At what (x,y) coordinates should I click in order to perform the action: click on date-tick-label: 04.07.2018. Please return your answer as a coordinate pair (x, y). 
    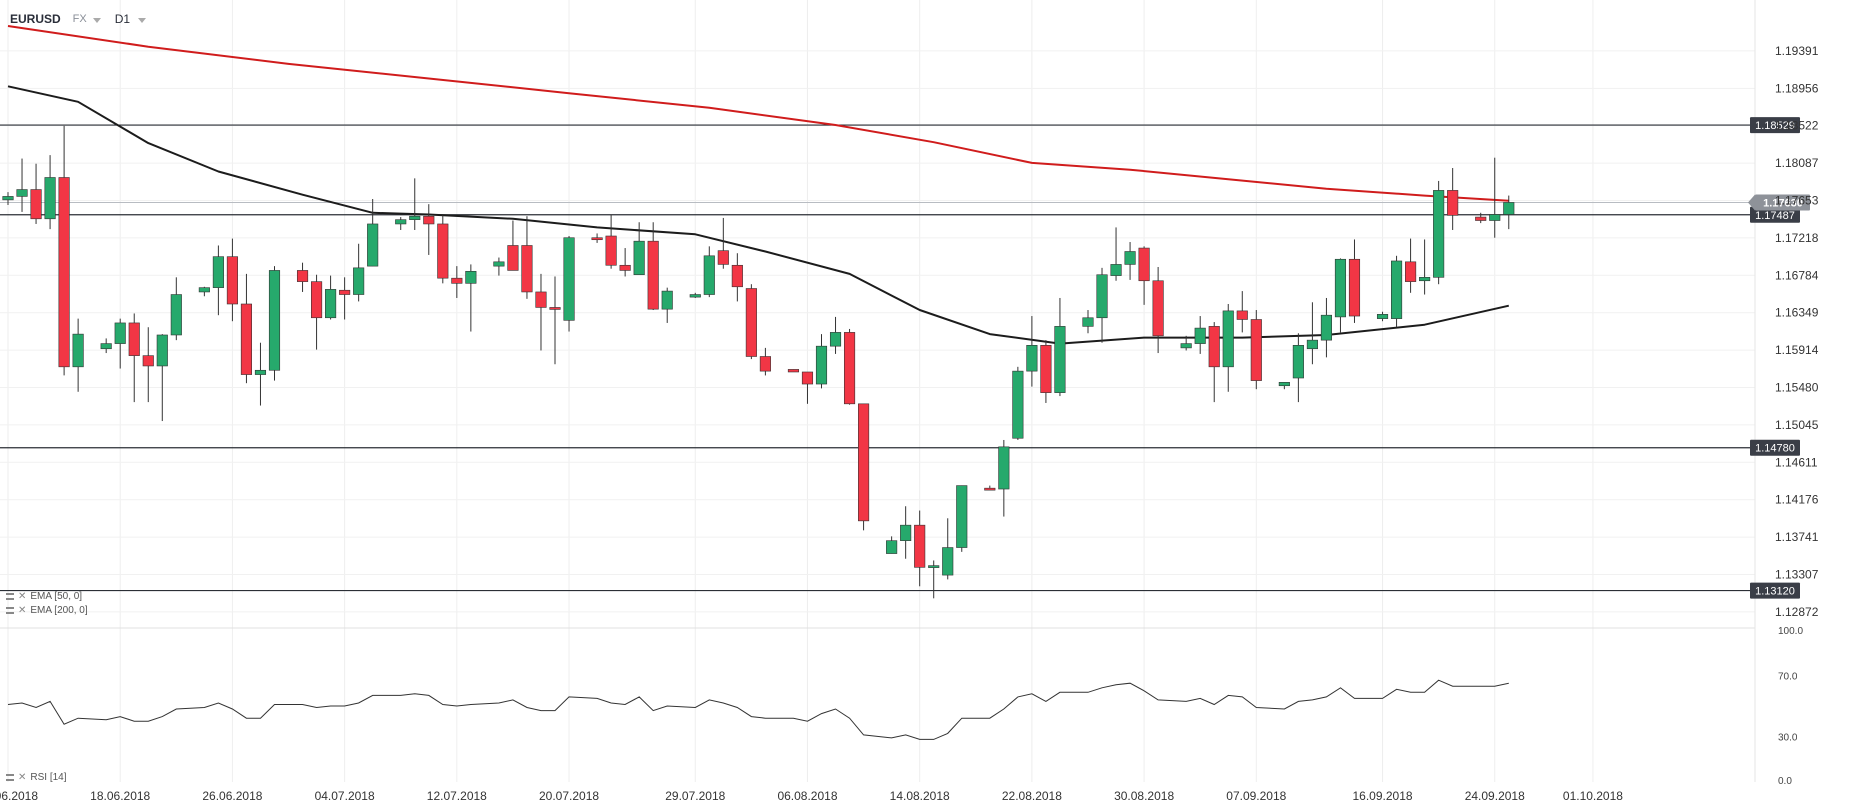
    Looking at the image, I should click on (345, 796).